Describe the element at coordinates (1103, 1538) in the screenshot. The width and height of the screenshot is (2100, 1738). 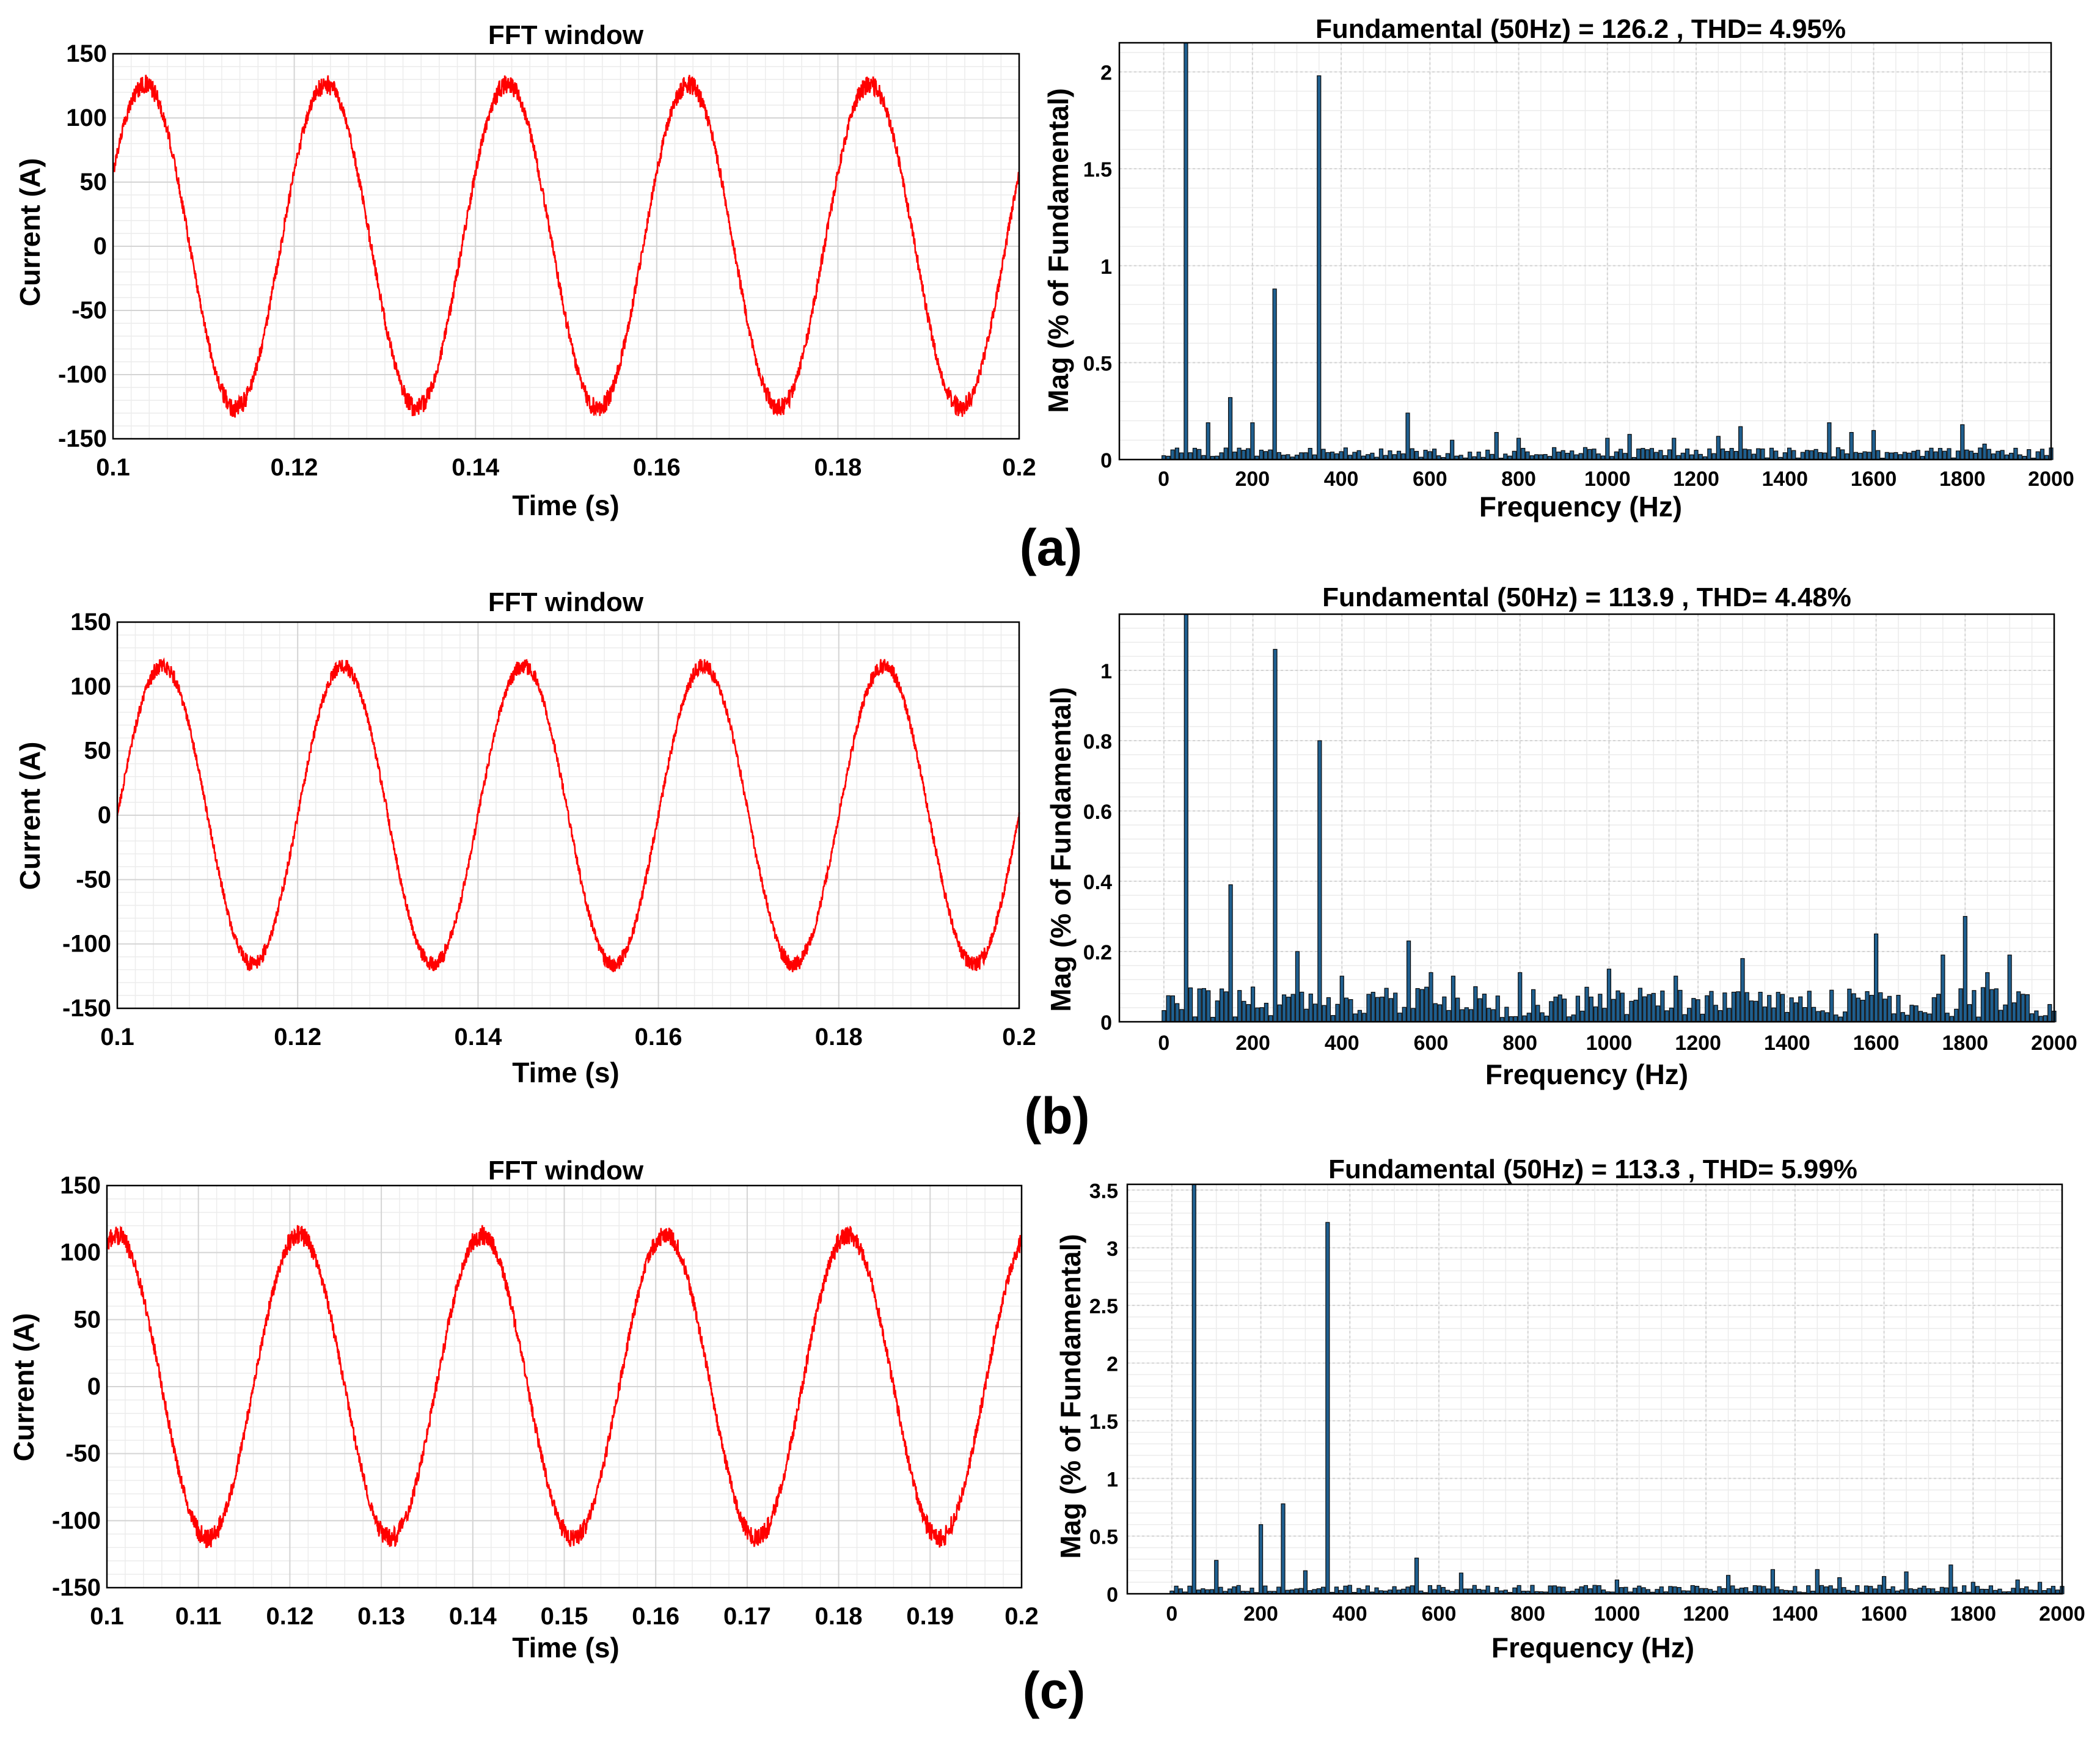
I see `y-tick-label: 0.5` at that location.